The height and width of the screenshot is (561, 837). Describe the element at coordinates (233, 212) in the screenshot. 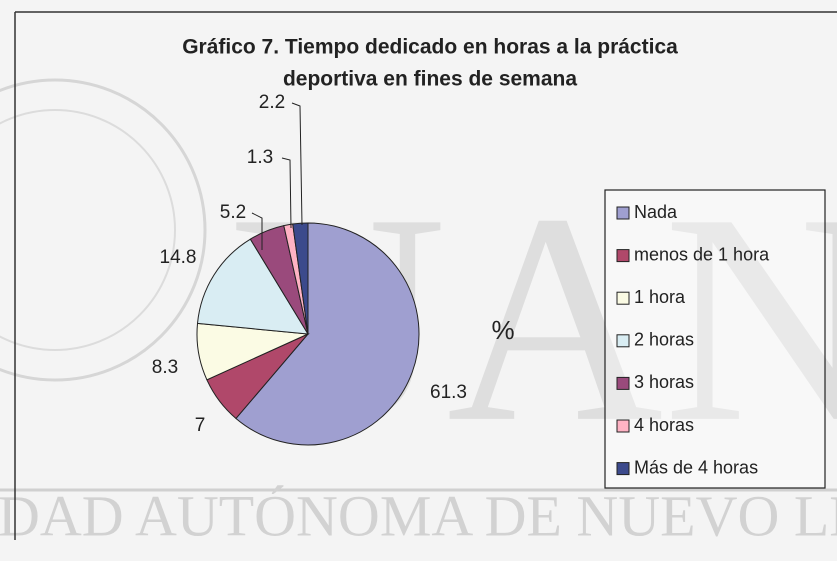

I see `data-label: 5.2` at that location.